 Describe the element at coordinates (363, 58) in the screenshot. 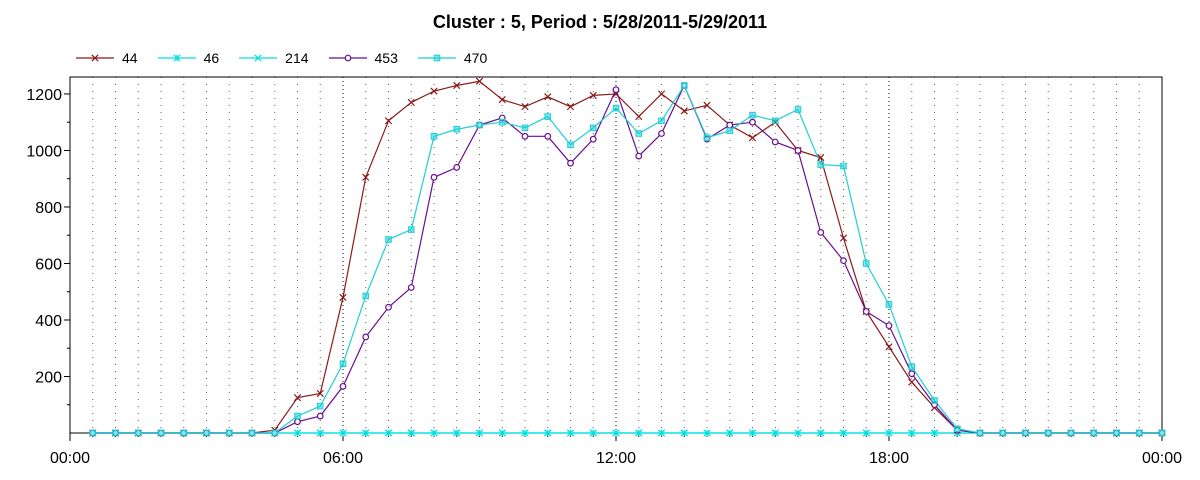

I see `legend-item-453: 453` at that location.